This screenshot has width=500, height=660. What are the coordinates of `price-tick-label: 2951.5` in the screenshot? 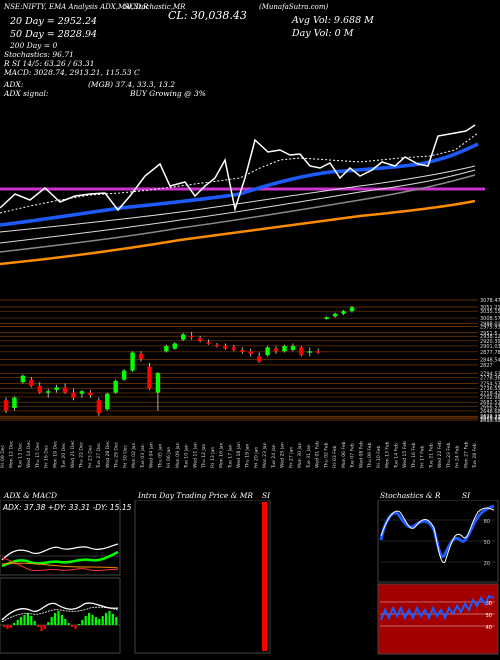 It's located at (489, 334).